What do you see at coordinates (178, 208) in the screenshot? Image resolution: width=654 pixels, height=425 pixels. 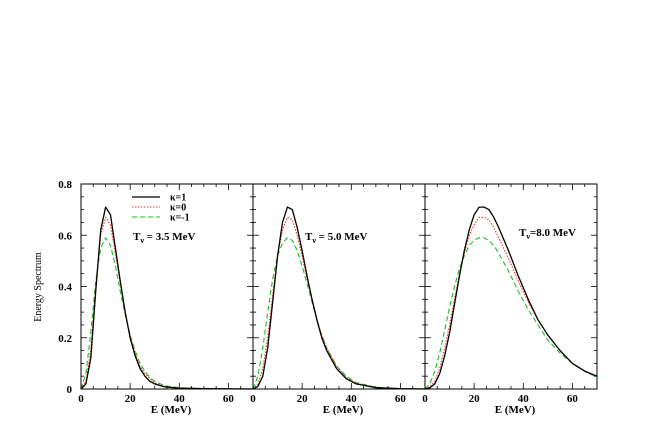 I see `legend-label-k0: κ=0` at bounding box center [178, 208].